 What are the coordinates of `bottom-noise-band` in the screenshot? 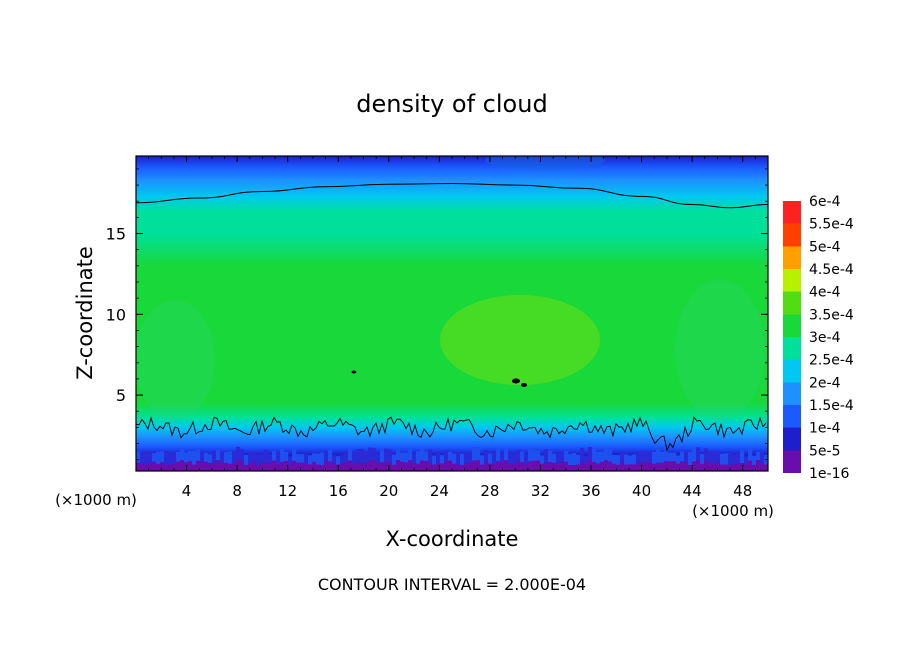 It's located at (452, 458).